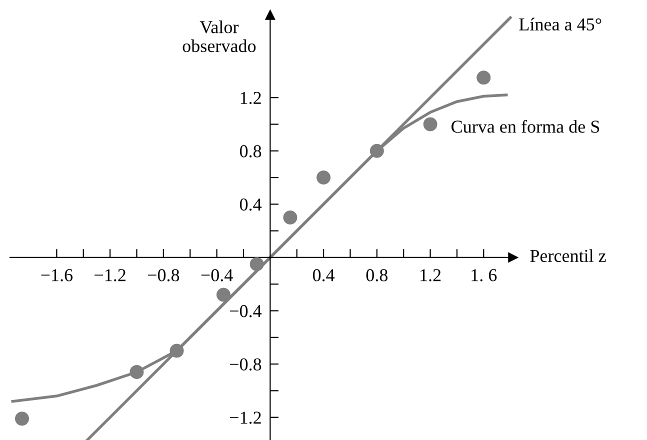 The width and height of the screenshot is (647, 440). I want to click on x-axis-title: Percentil z, so click(568, 255).